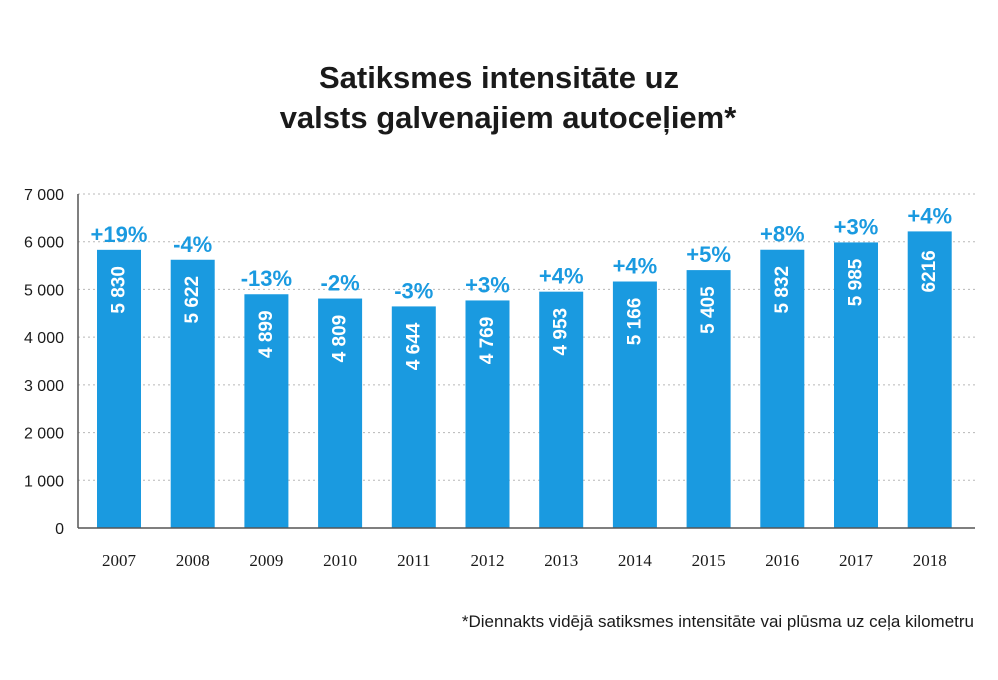 The image size is (998, 680). I want to click on bar-2008, so click(192, 393).